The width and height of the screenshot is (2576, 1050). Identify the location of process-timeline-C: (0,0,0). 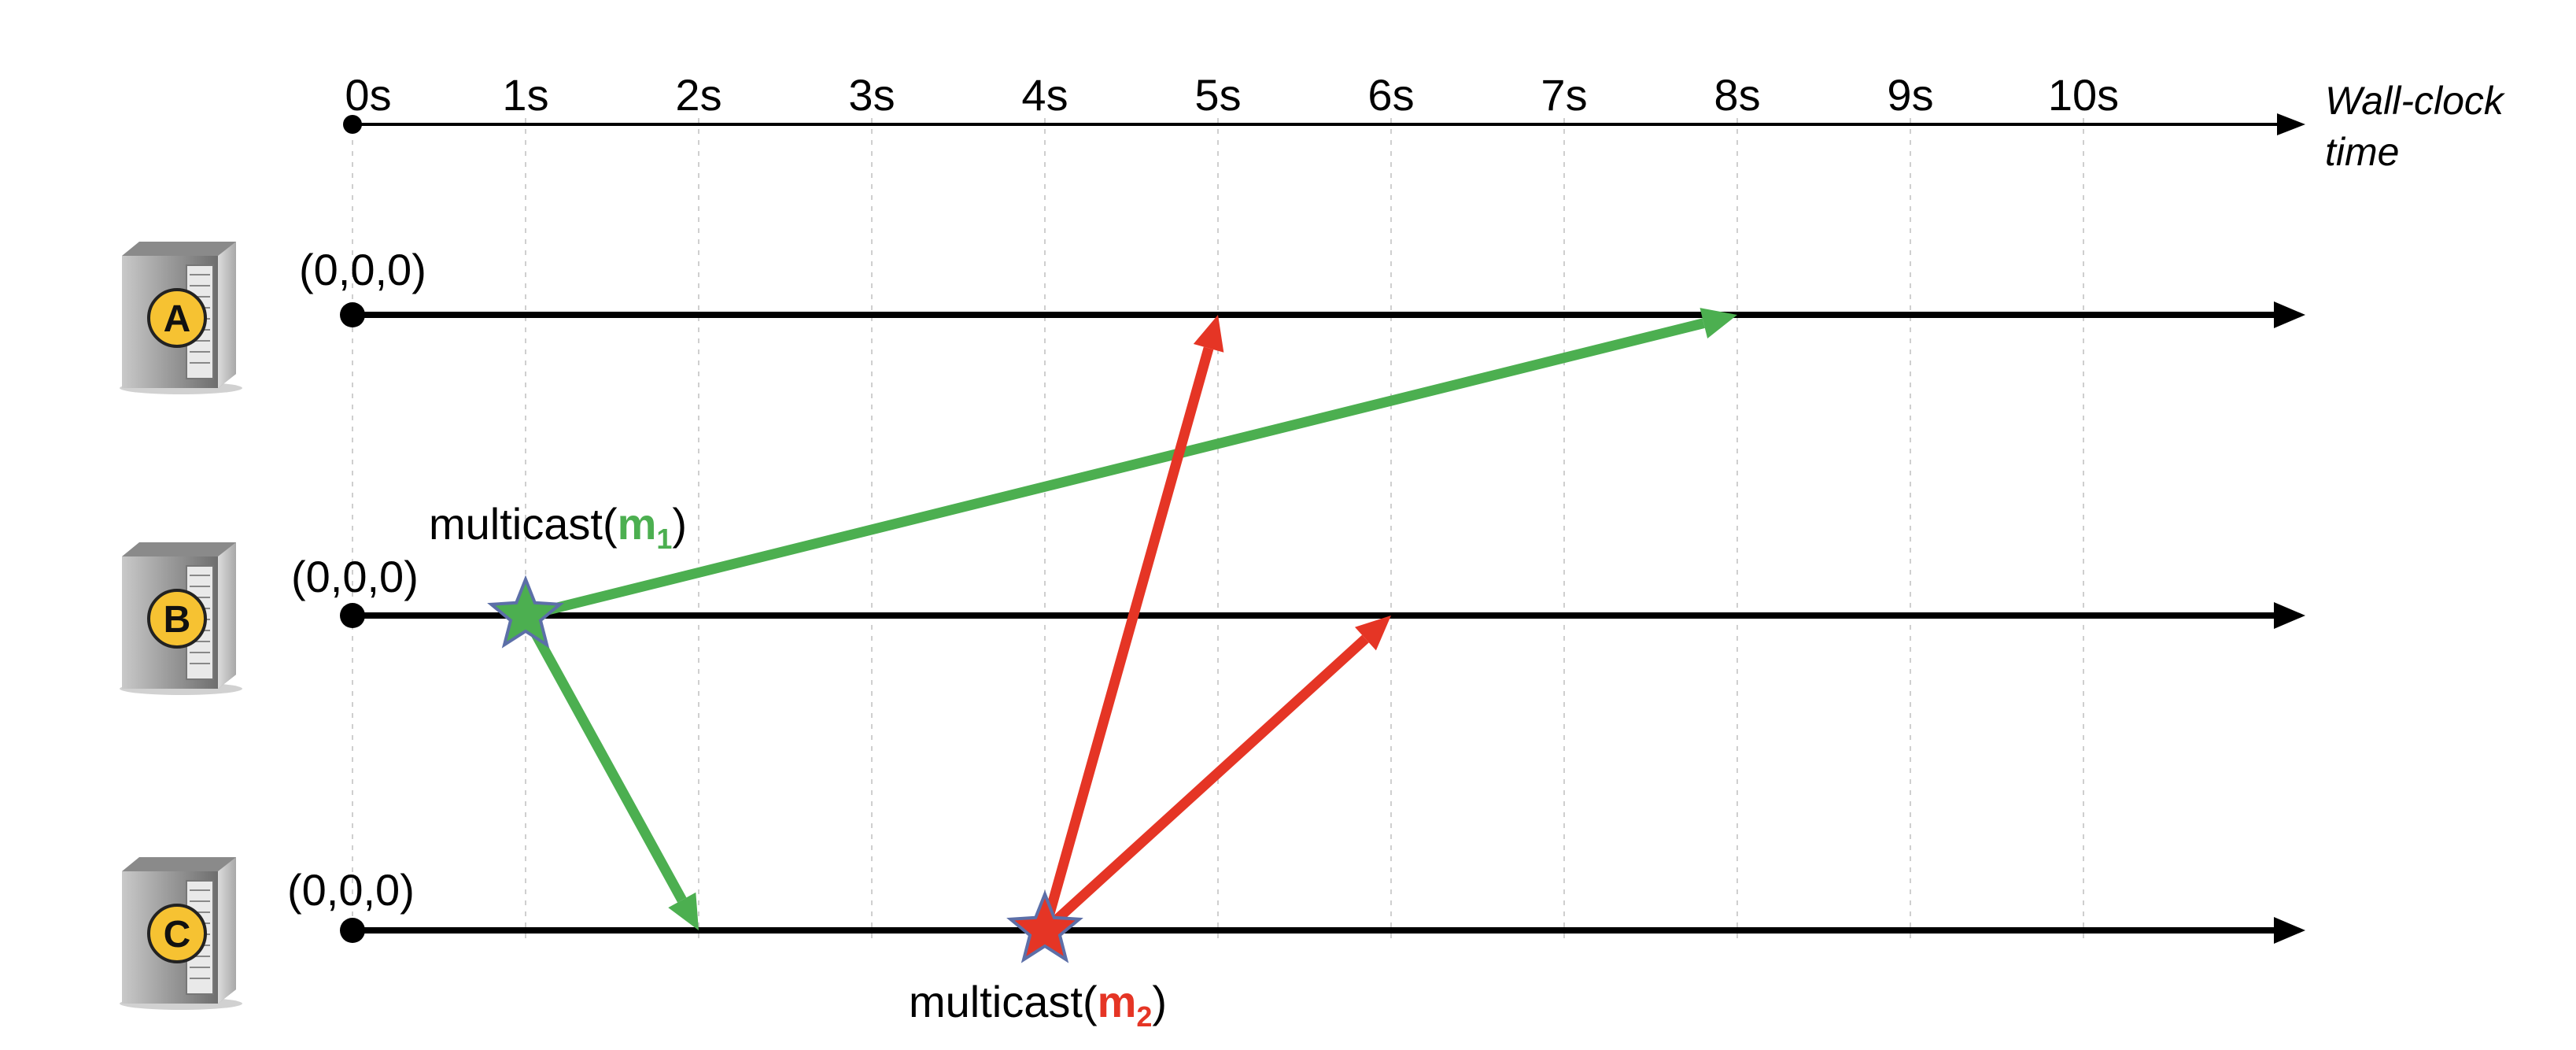
(1296, 904).